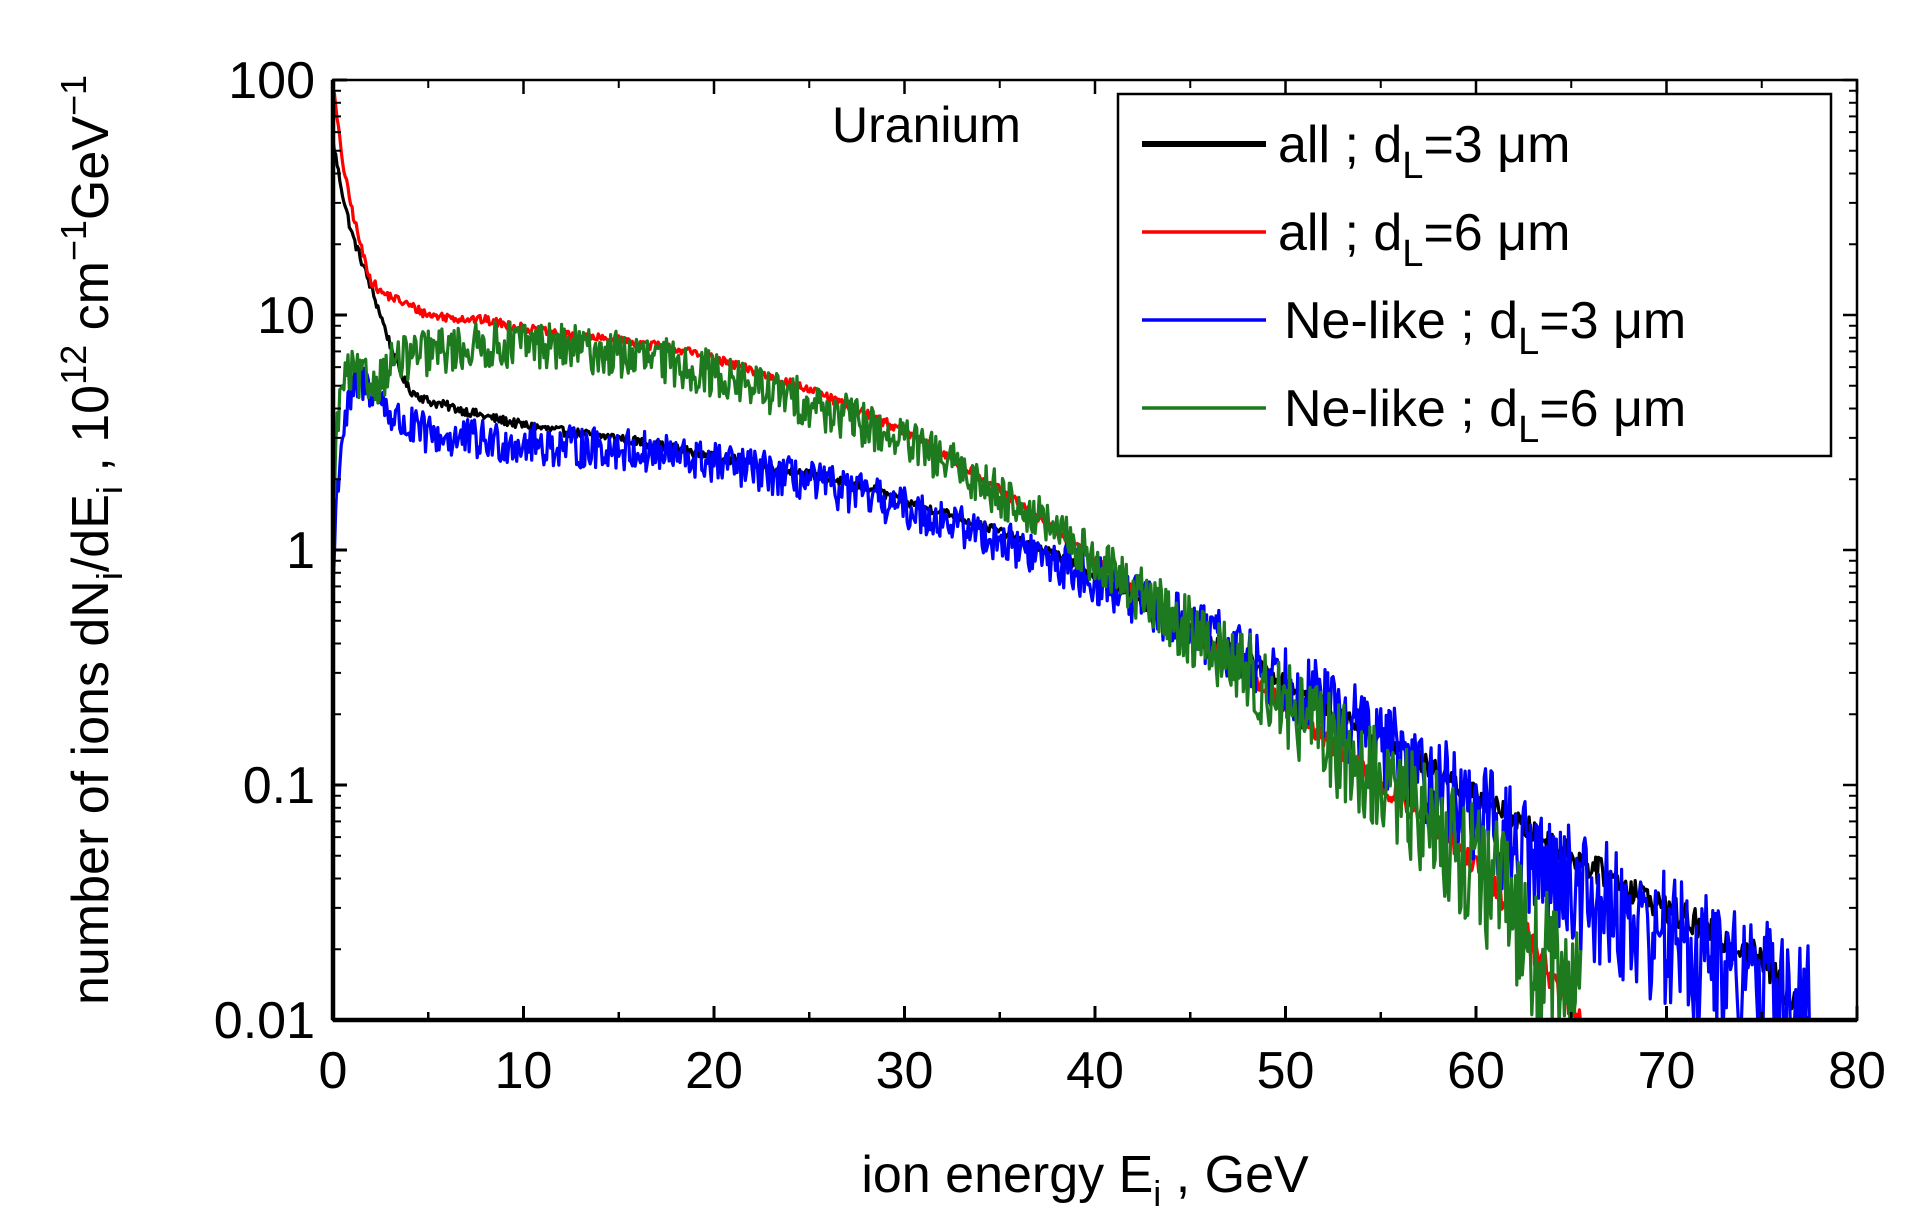 This screenshot has height=1226, width=1910. What do you see at coordinates (1286, 1071) in the screenshot?
I see `x-tick-label: 50` at bounding box center [1286, 1071].